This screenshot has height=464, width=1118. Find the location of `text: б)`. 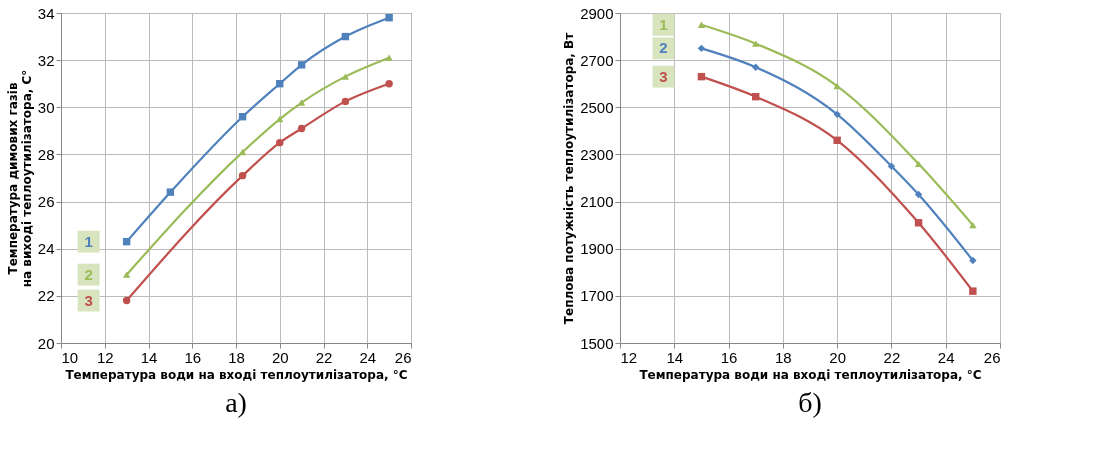

text: б) is located at coordinates (810, 402).